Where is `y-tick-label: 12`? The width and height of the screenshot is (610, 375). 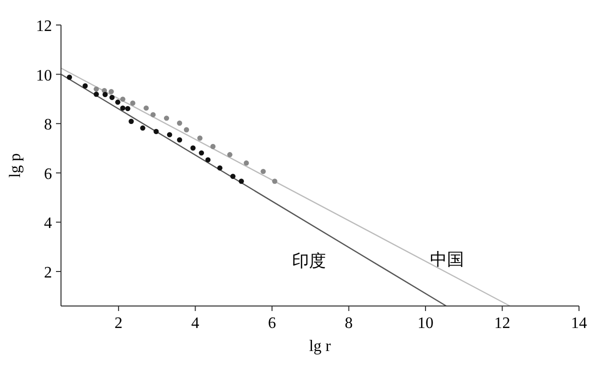
y-tick-label: 12 is located at coordinates (44, 26).